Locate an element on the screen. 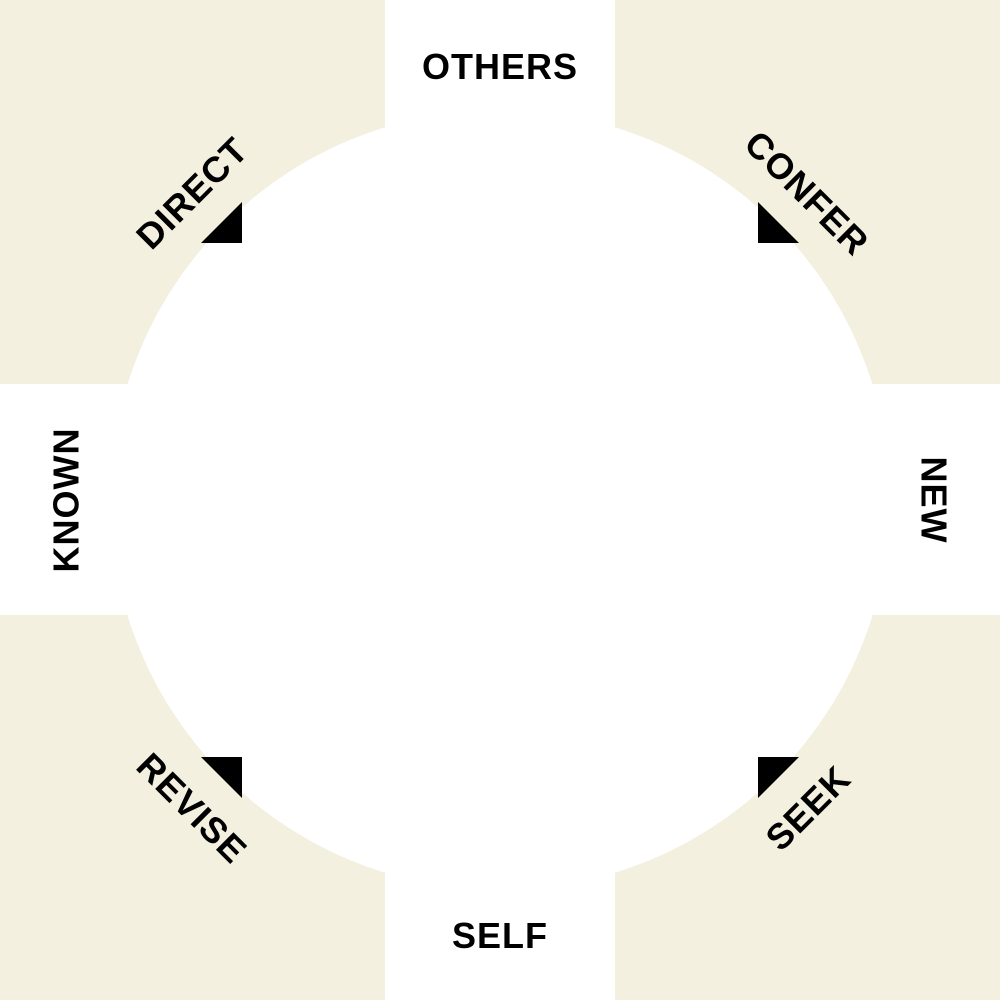  axis-label-top: OTHERS is located at coordinates (500, 66).